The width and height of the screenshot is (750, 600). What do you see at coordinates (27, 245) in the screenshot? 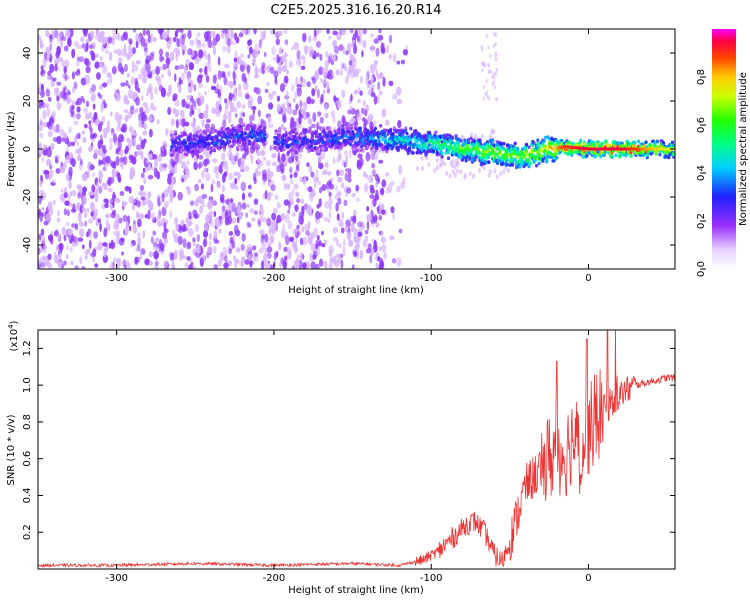
I see `y-tick-label: -40` at bounding box center [27, 245].